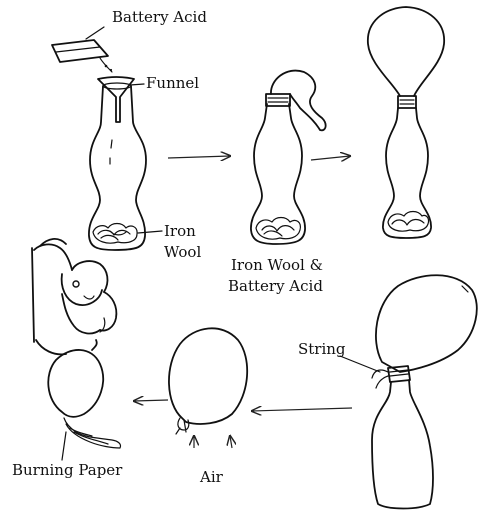  I want to click on acid-pour-drops, so click(106, 65).